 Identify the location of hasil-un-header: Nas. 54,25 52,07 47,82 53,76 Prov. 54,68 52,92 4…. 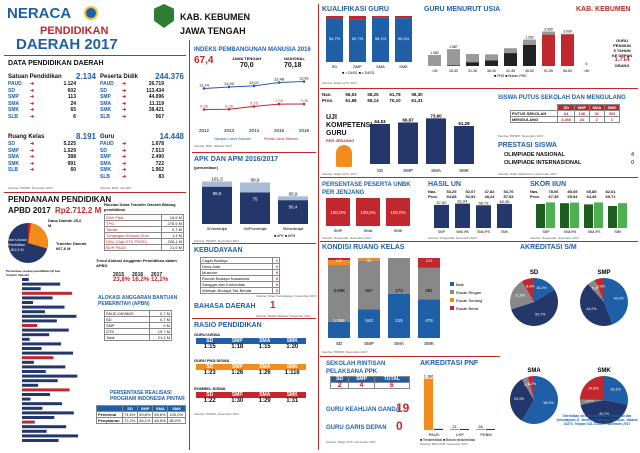
(473, 194).